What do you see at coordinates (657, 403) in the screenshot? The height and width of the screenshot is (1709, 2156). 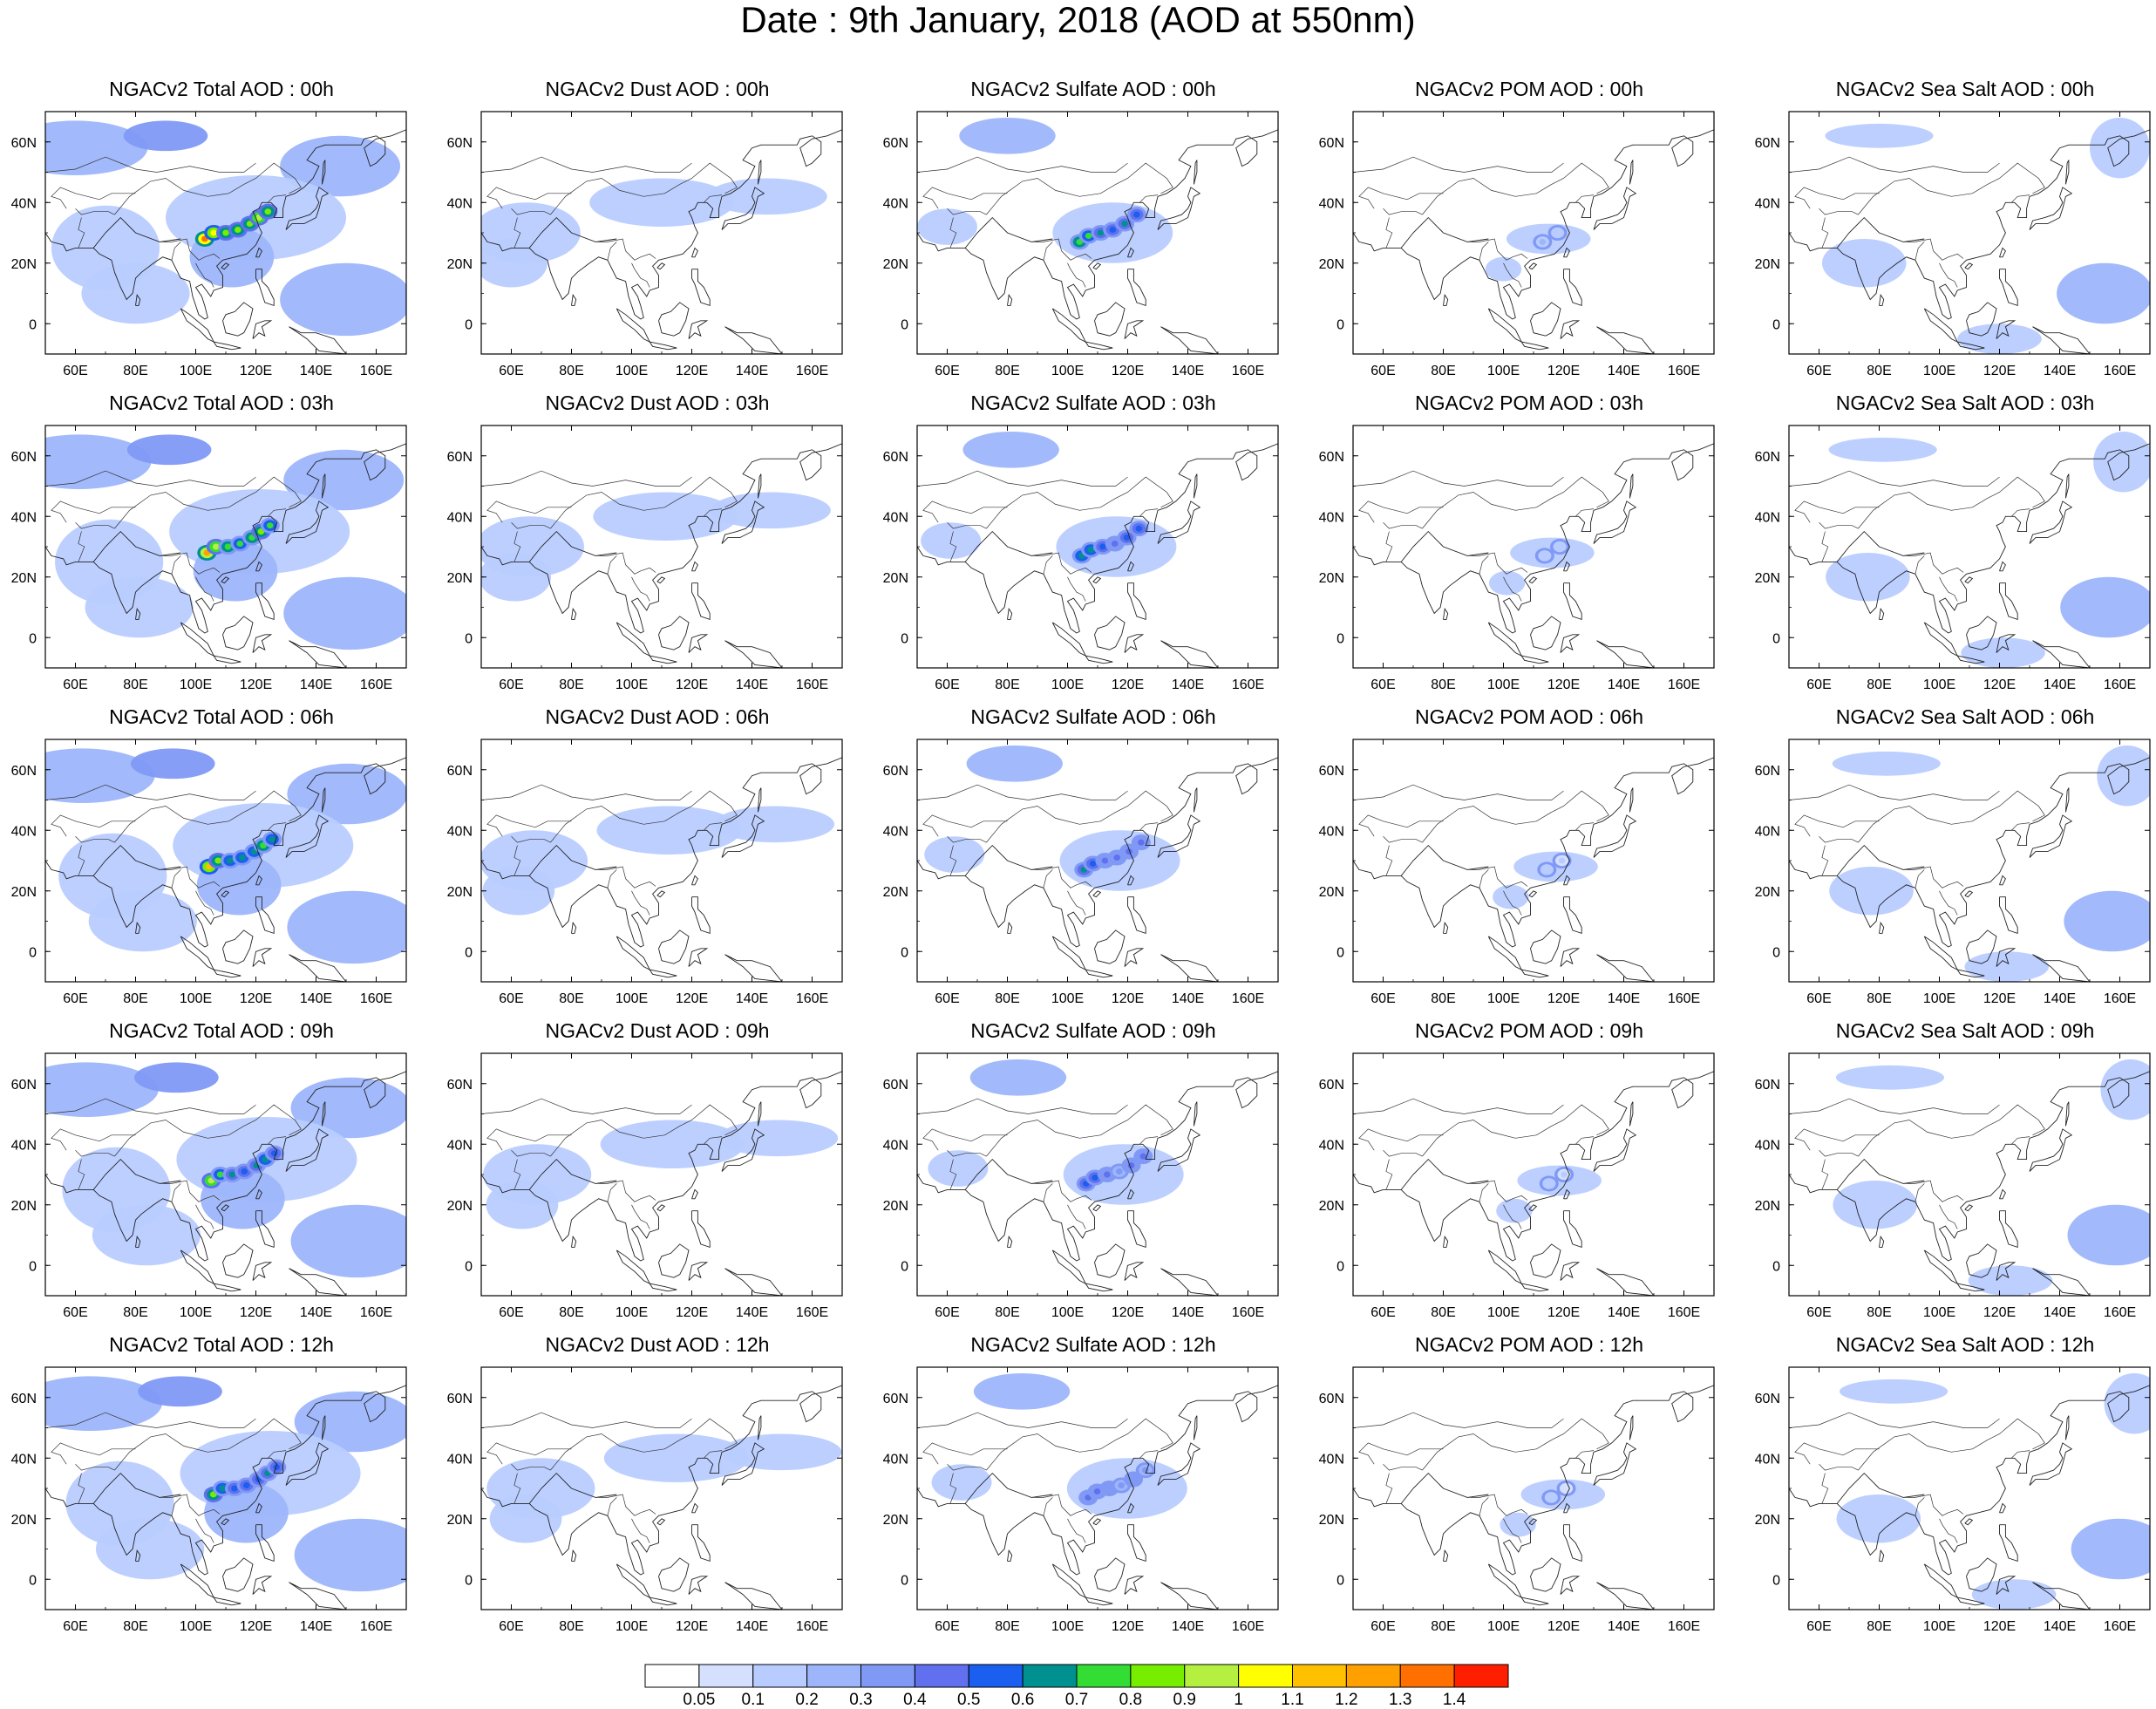 I see `panel-title: NGACv2 Dust AOD : 03h` at bounding box center [657, 403].